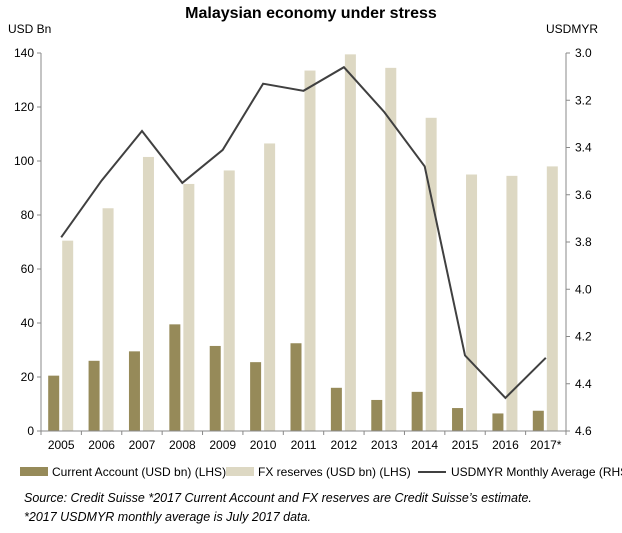 The height and width of the screenshot is (533, 622). I want to click on legend-label-current-account: Current Account (USD bn) (LHS), so click(139, 472).